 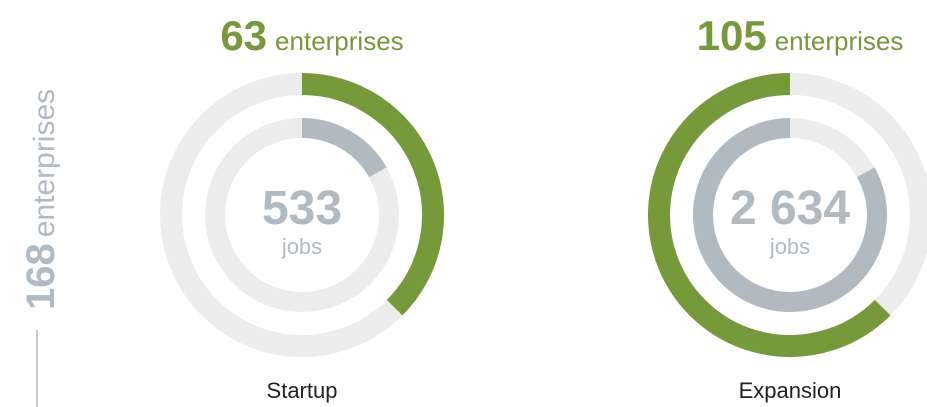 I want to click on total-text: 168 enterprises, so click(x=41, y=199).